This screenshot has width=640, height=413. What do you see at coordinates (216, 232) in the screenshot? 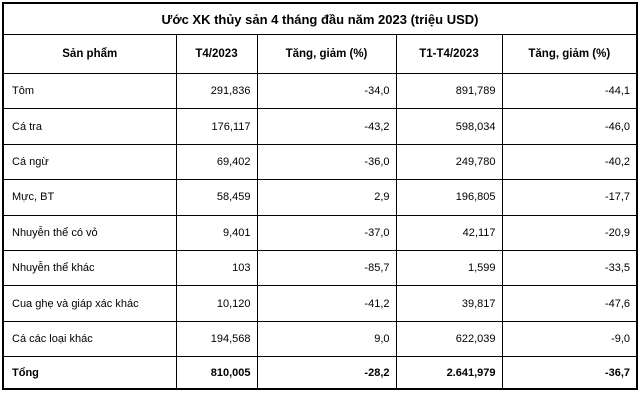
I see `t4-value-cell: 9,401` at bounding box center [216, 232].